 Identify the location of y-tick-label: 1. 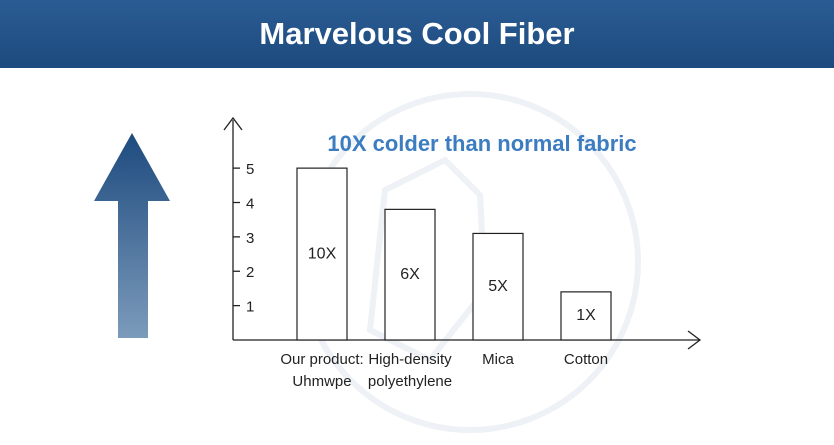
(250, 307).